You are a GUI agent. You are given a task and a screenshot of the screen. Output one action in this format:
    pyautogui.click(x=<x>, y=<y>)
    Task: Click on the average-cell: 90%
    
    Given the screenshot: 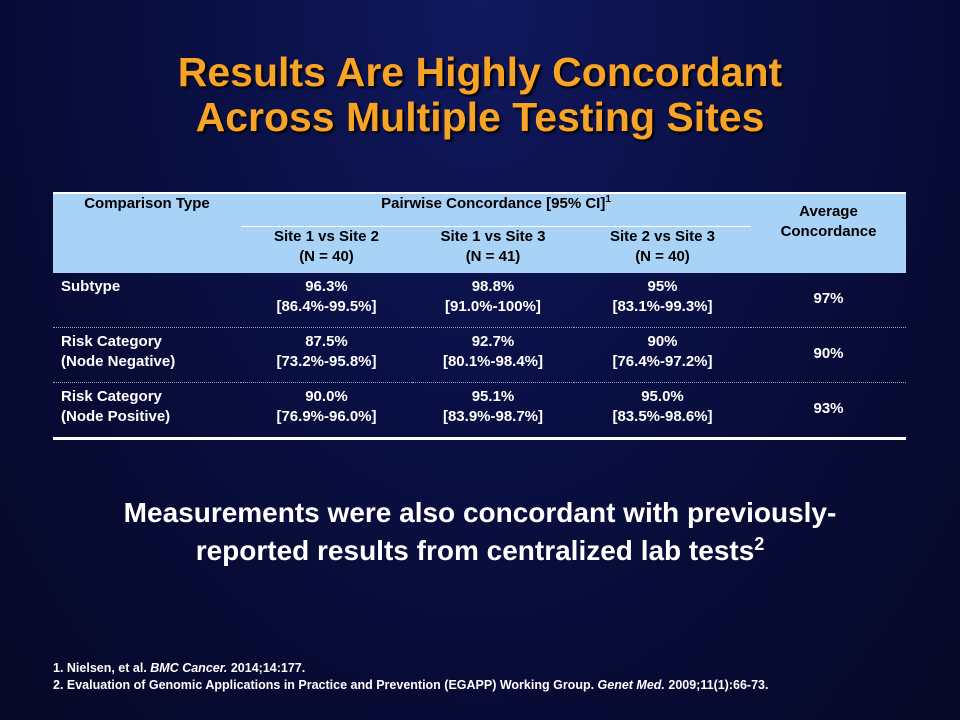 What is the action you would take?
    pyautogui.click(x=828, y=355)
    